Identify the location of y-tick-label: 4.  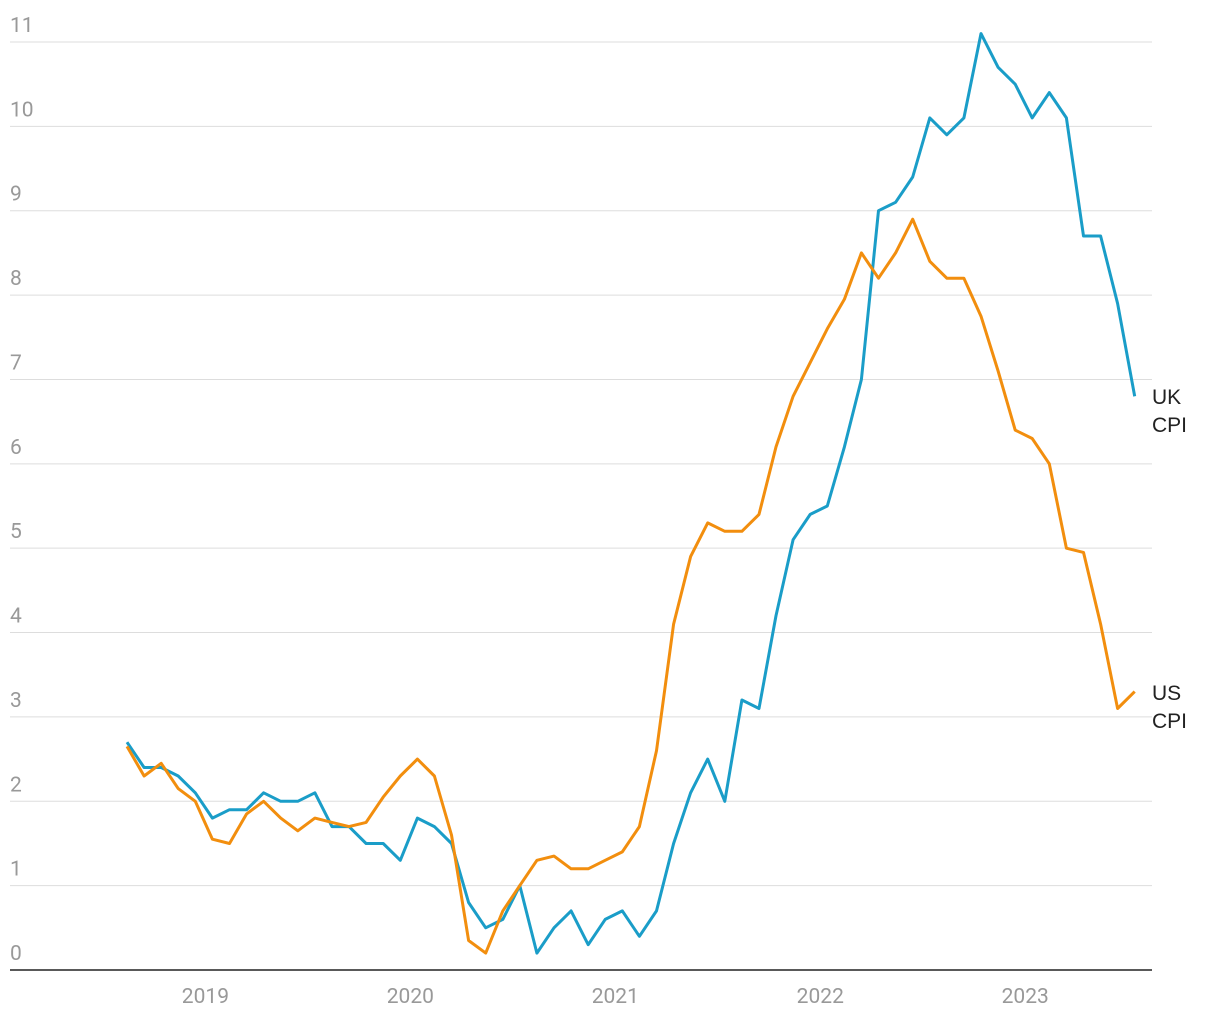
(16, 617).